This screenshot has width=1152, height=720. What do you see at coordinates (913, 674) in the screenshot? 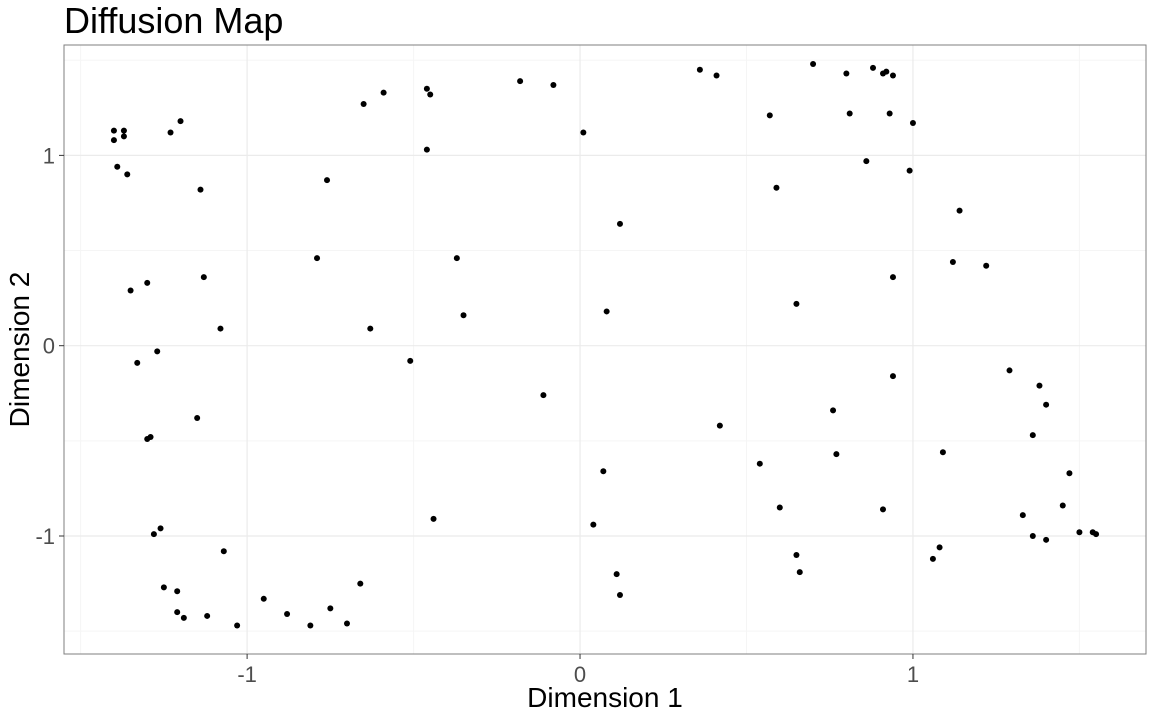
I see `x-tick-label: 1` at bounding box center [913, 674].